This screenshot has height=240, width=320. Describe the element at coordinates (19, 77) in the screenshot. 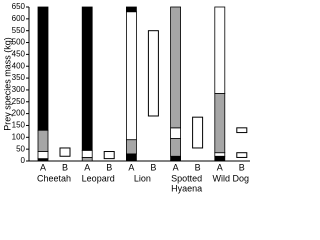

I see `y-tick-label: 350` at that location.